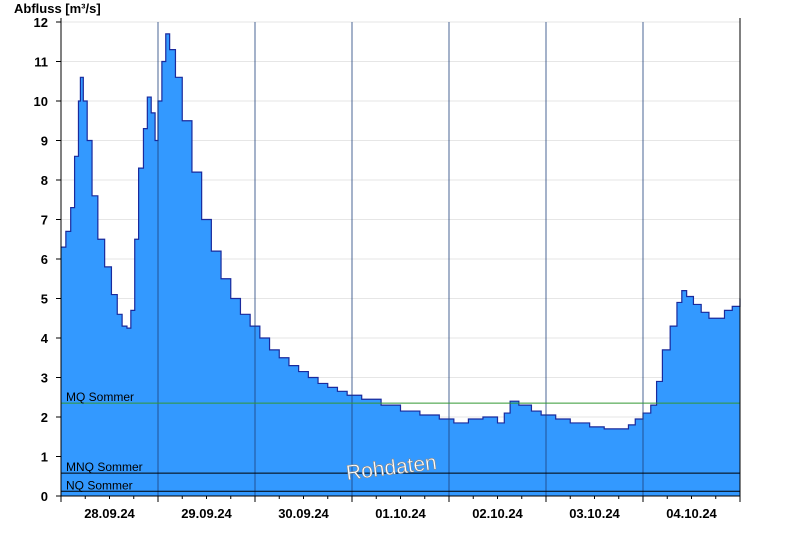 This screenshot has height=550, width=800. Describe the element at coordinates (99, 485) in the screenshot. I see `reference-label: NQ Sommer` at that location.